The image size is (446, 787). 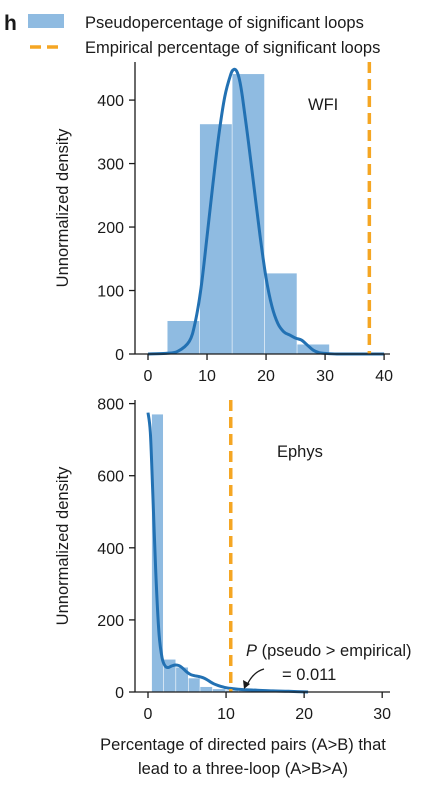 I want to click on series-label-wfi: WFI, so click(x=323, y=105).